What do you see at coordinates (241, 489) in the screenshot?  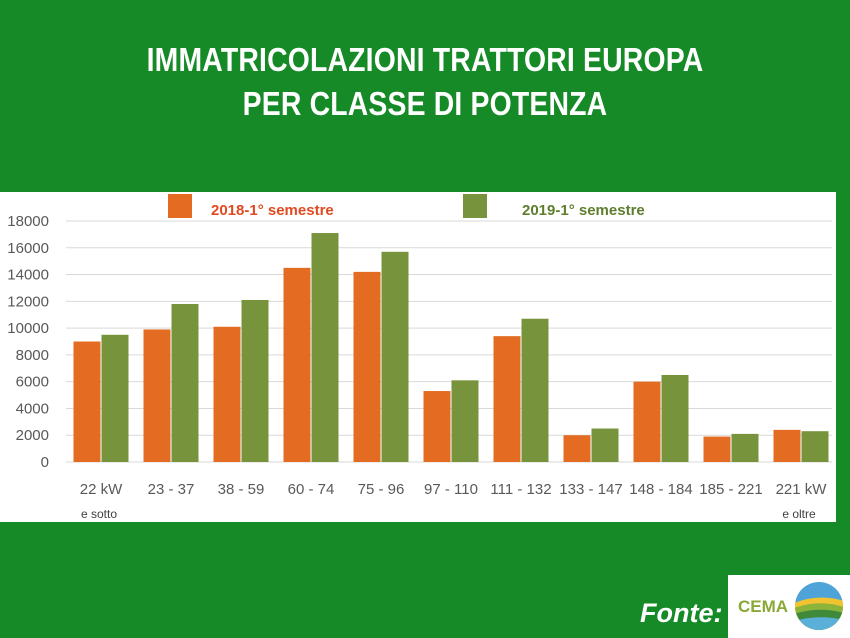 I see `x-tick-label: 38 - 59` at bounding box center [241, 489].